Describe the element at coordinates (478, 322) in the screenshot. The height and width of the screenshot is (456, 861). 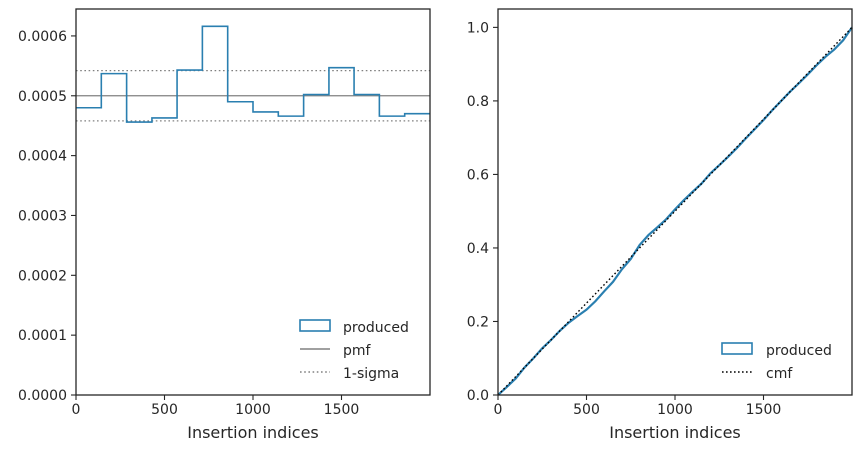
I see `y-tick-label: 0.2` at that location.